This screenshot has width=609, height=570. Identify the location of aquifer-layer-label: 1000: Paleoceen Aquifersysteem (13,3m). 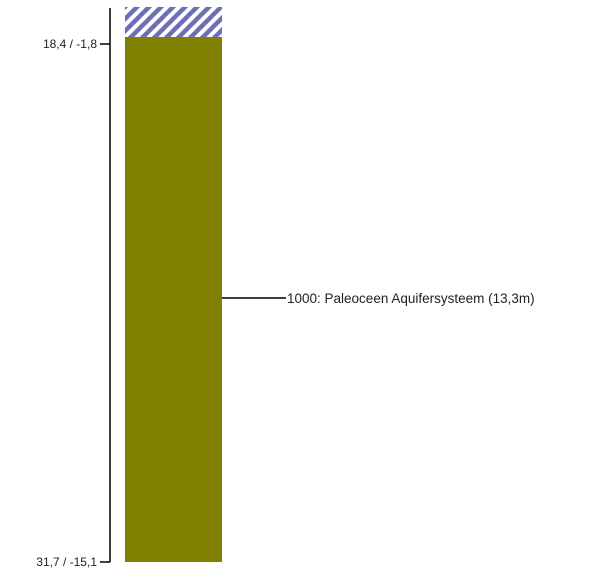
(411, 298).